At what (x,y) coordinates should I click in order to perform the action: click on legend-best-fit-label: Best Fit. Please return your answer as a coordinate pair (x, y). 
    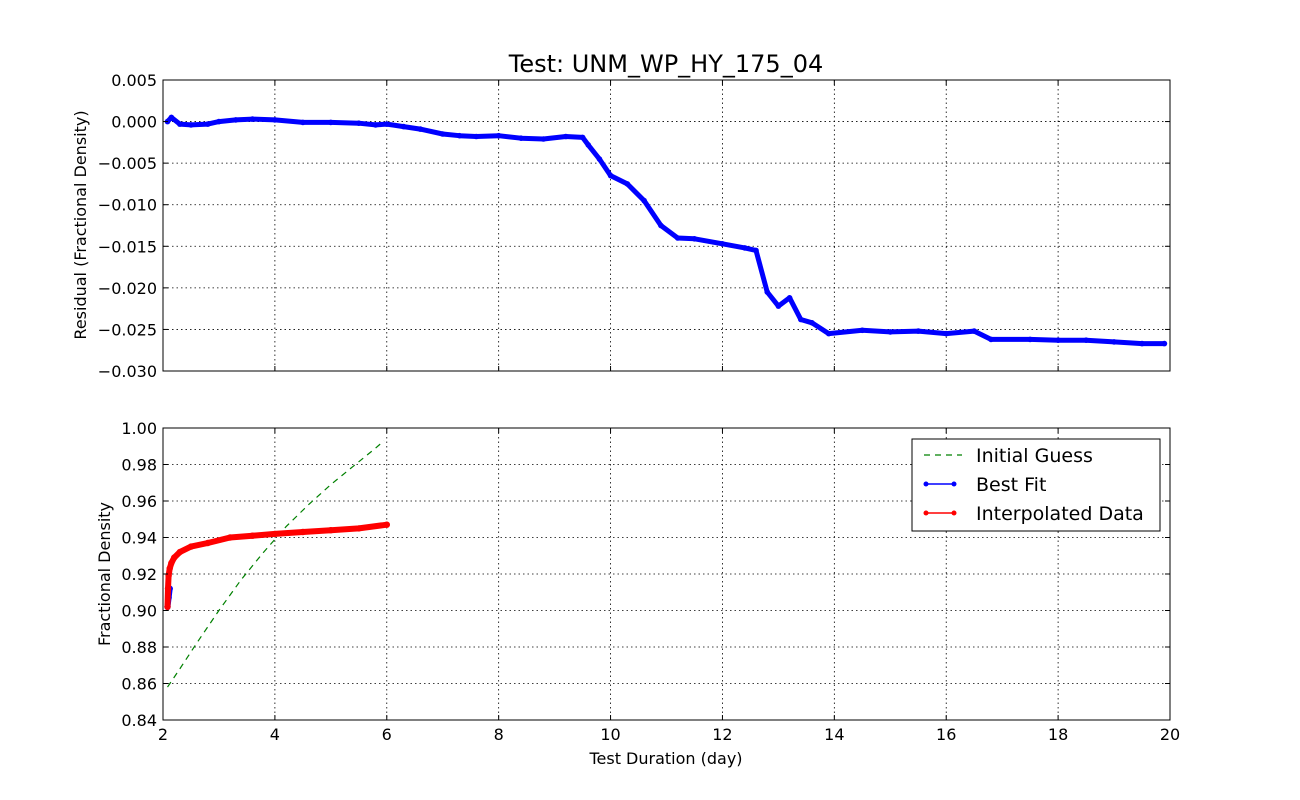
    Looking at the image, I should click on (1011, 485).